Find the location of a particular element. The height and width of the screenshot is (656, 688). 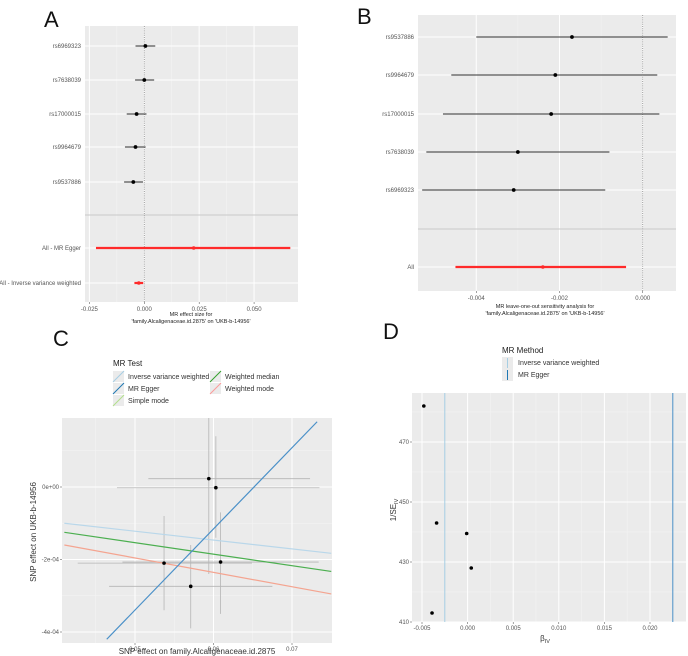

plot-background-a is located at coordinates (191, 164).